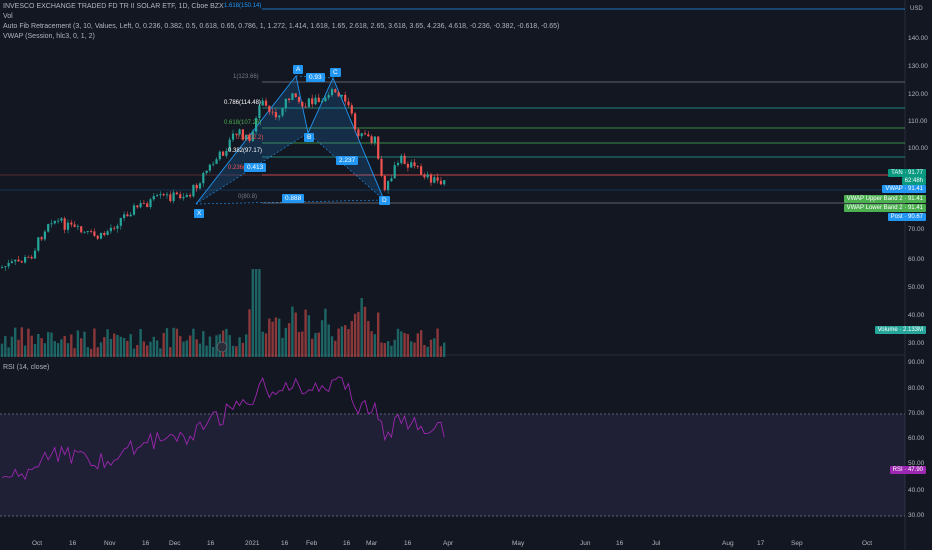  Describe the element at coordinates (248, 197) in the screenshot. I see `fib-label-0: 0(80.8)` at that location.